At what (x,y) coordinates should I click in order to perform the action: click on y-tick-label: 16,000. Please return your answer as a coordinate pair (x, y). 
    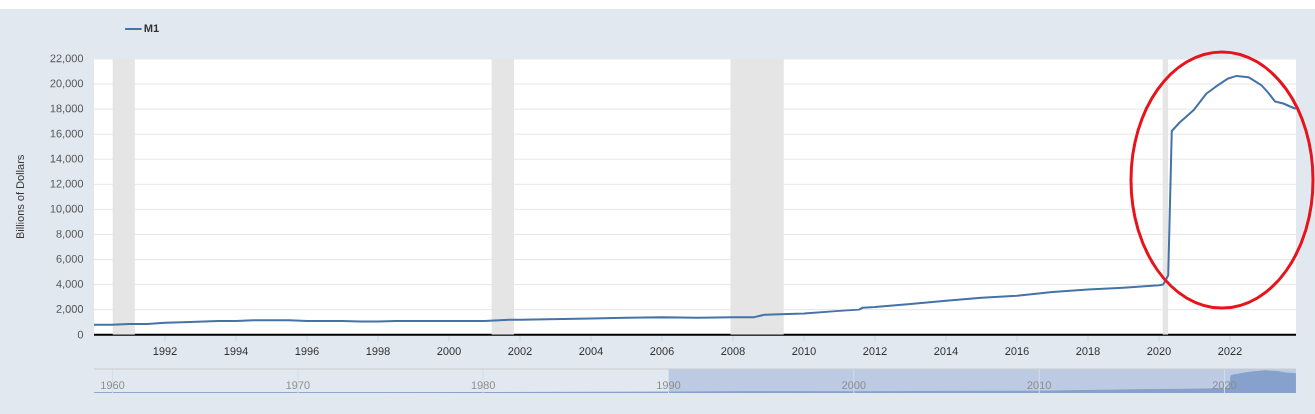
    Looking at the image, I should click on (67, 134).